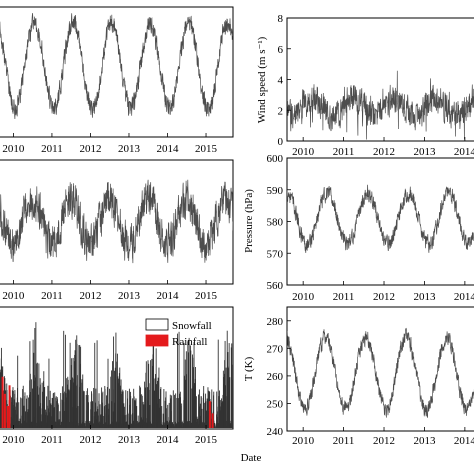 Image resolution: width=474 pixels, height=474 pixels. What do you see at coordinates (275, 286) in the screenshot?
I see `y-tick-label: 560` at bounding box center [275, 286].